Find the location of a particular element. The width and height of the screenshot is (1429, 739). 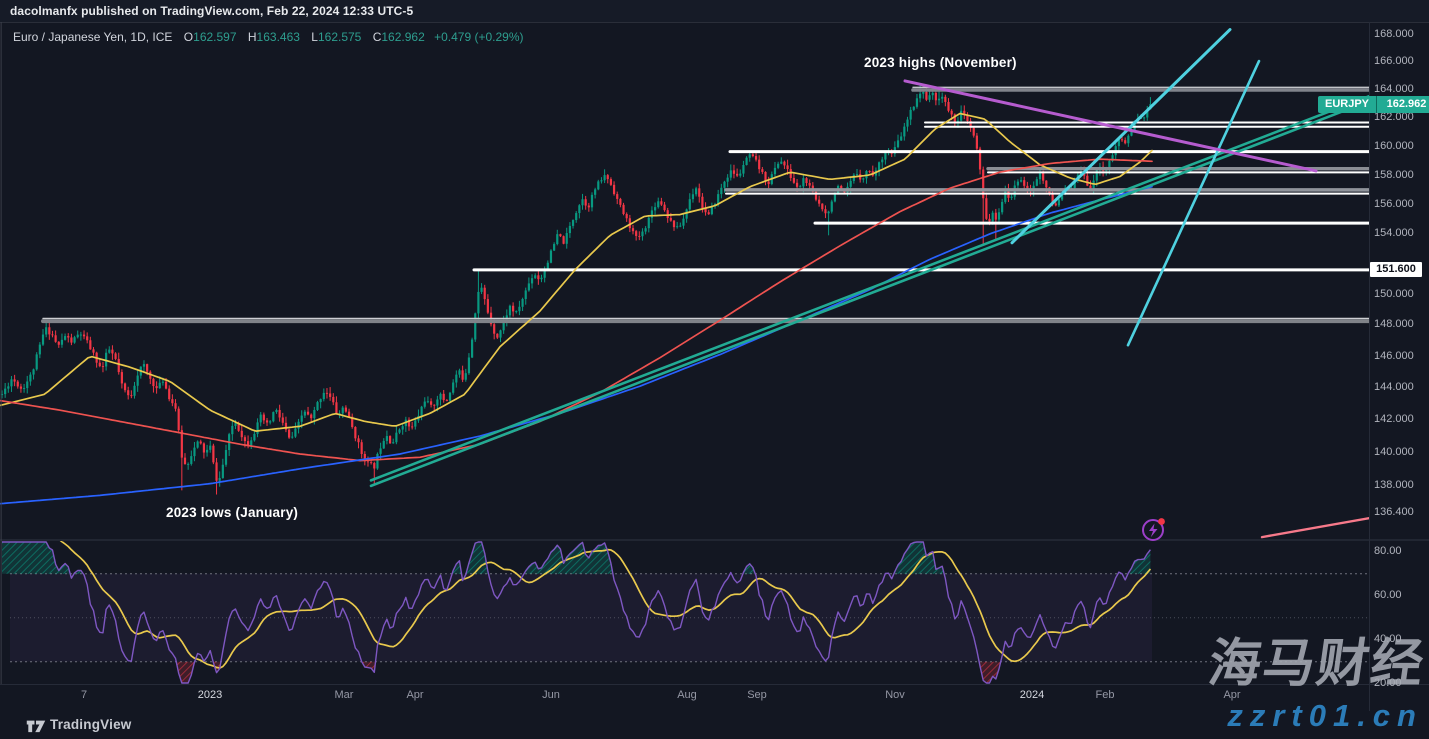

price-tick-146.000: 146.000 is located at coordinates (1394, 355).